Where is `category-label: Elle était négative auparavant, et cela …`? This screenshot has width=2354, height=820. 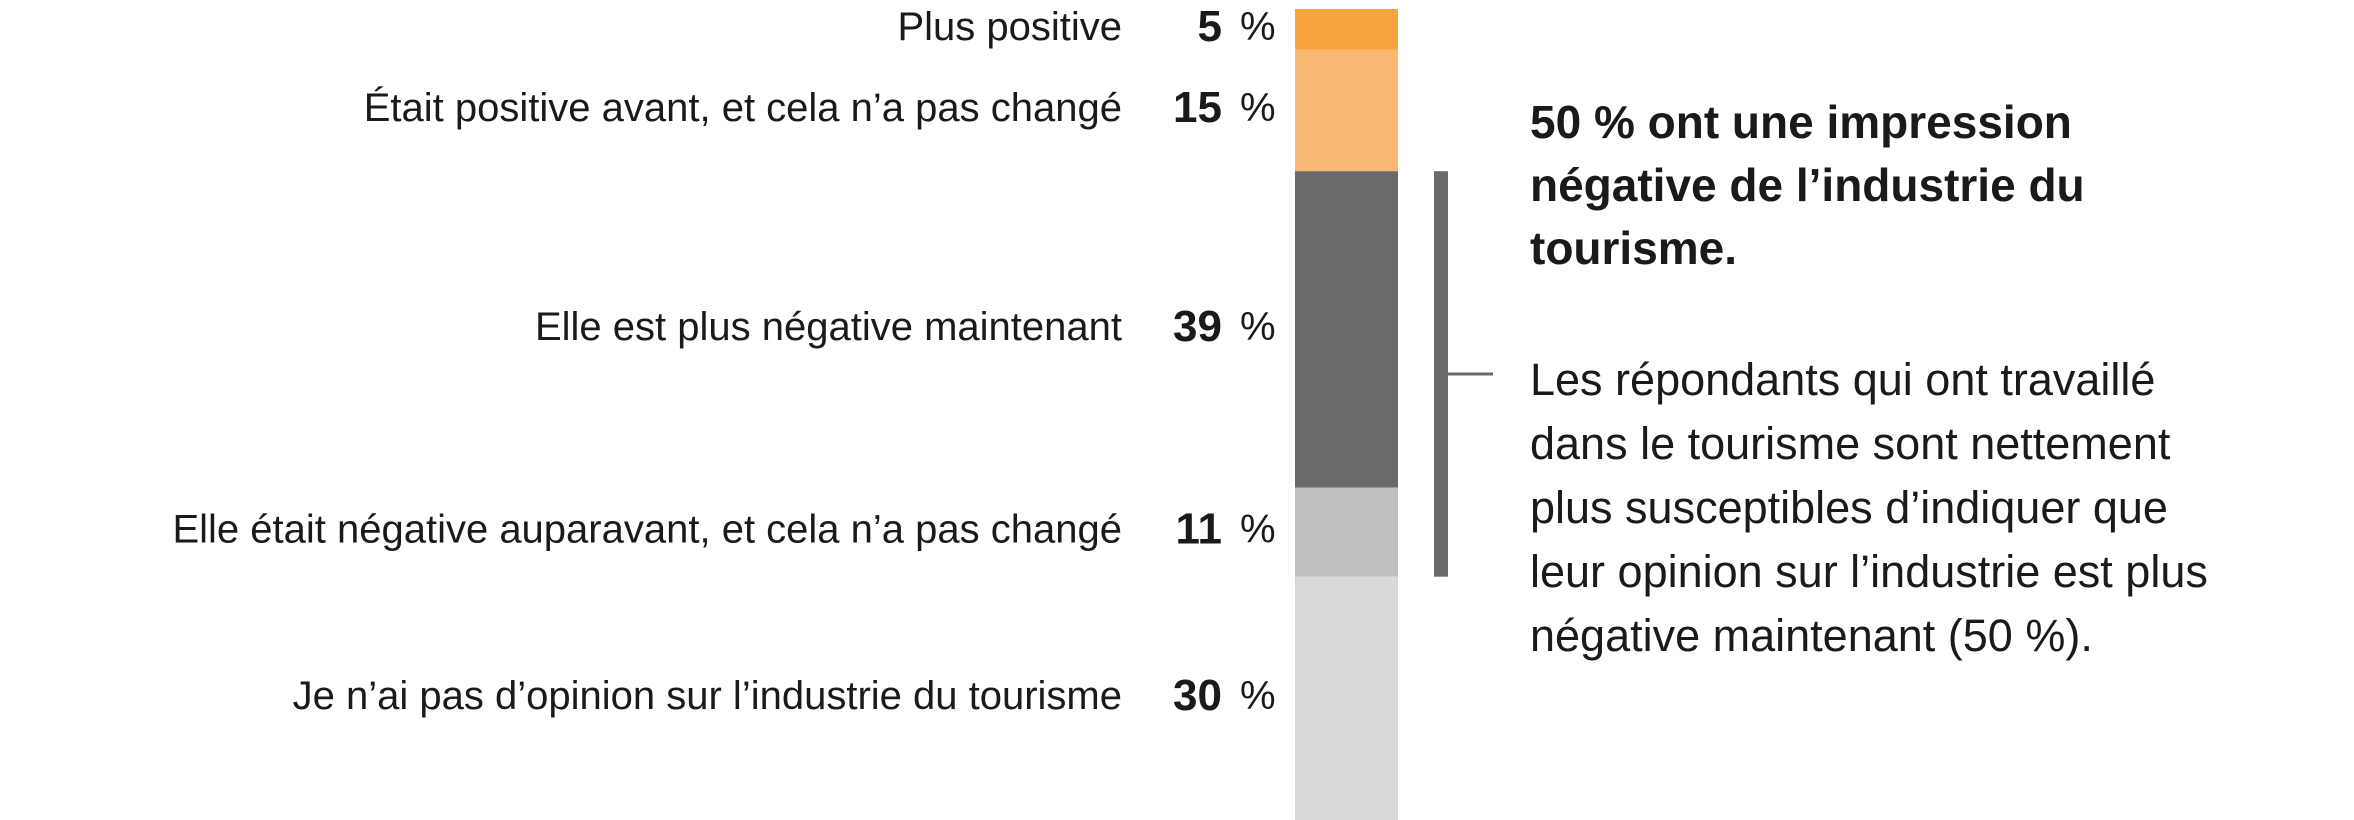
category-label: Elle était négative auparavant, et cela … is located at coordinates (647, 530).